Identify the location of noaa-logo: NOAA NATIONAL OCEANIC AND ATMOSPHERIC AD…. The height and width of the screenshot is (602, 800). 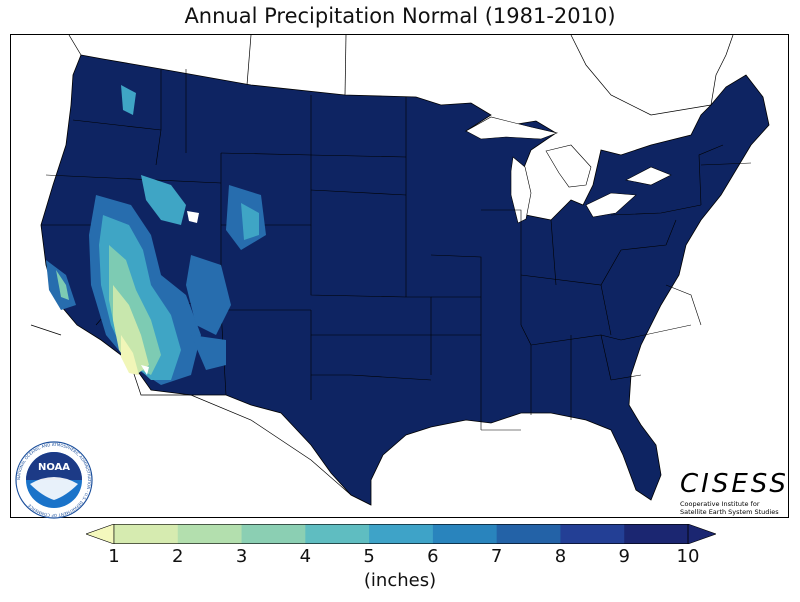
(54, 480).